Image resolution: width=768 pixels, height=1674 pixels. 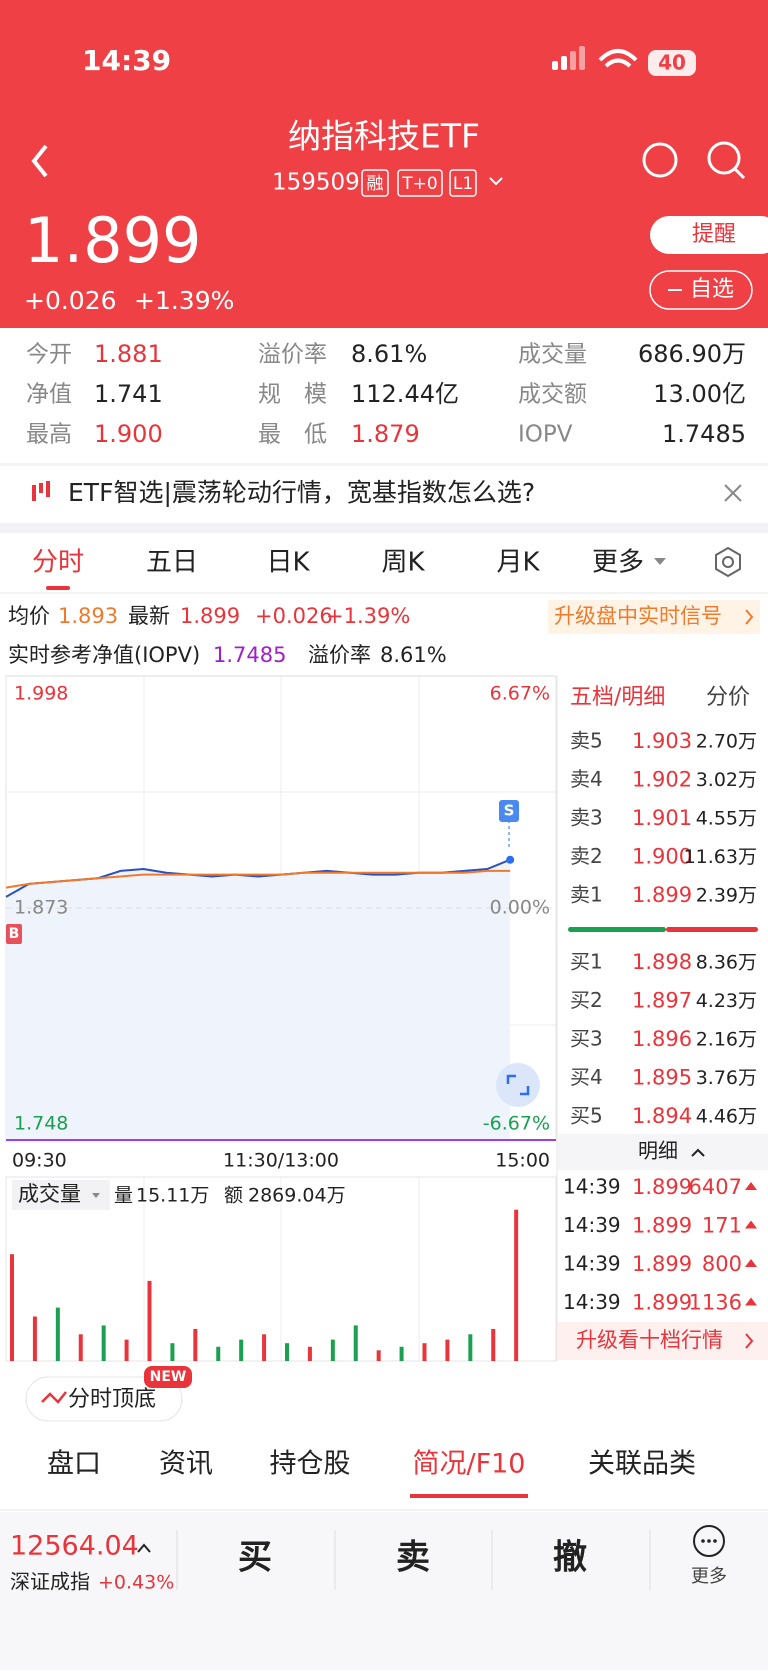 I want to click on zoom-button, so click(x=518, y=1085).